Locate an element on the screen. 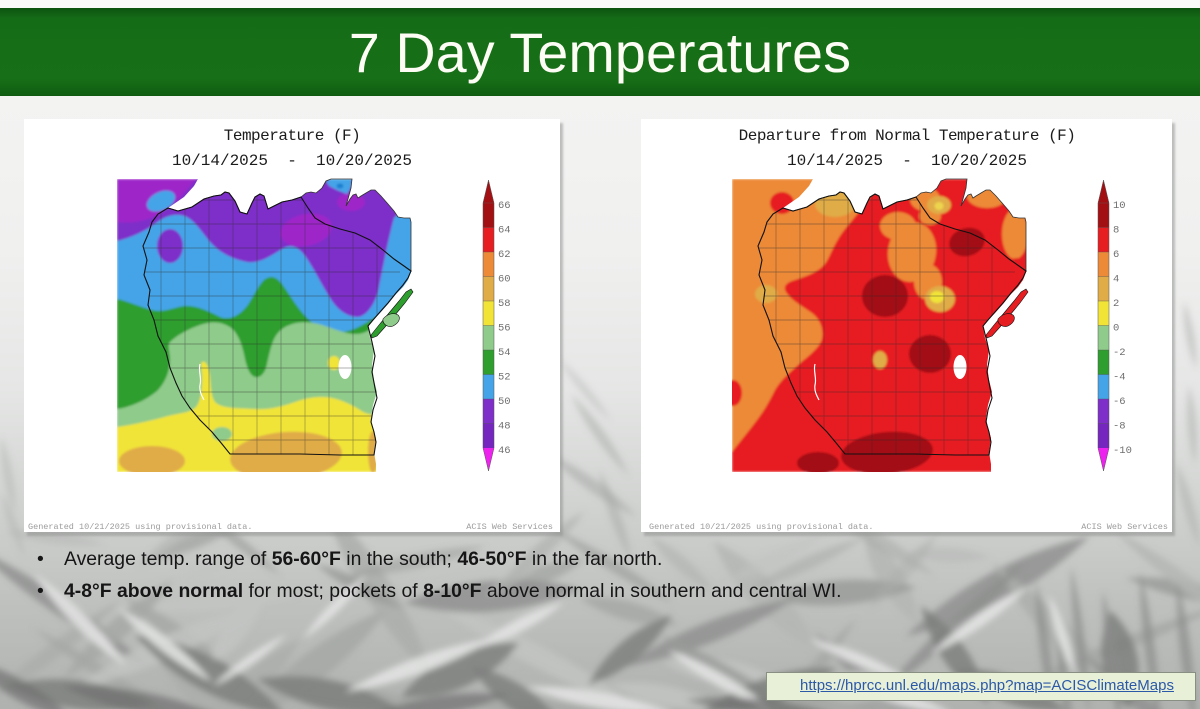  svg-text: 10 is located at coordinates (1119, 206).